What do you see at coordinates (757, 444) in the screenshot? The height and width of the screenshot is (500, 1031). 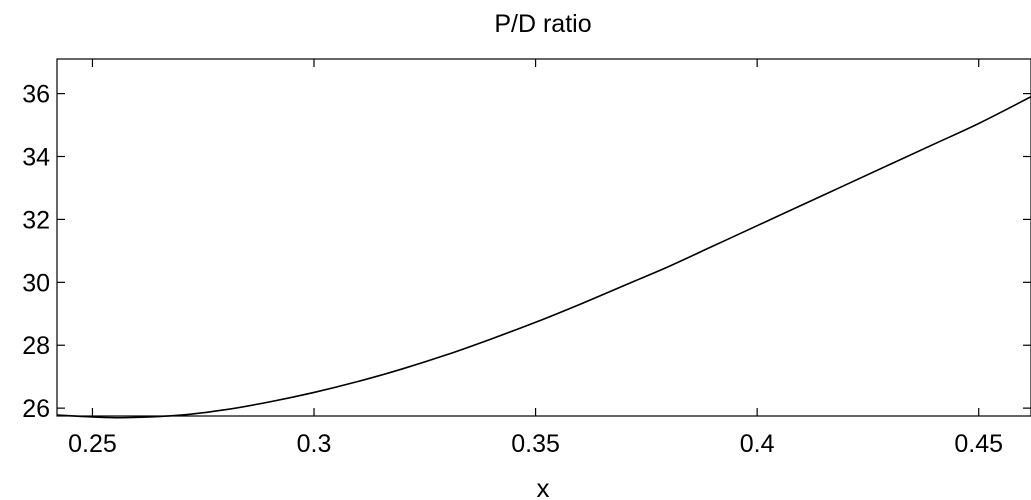 I see `x-tick-label: 0.4` at bounding box center [757, 444].